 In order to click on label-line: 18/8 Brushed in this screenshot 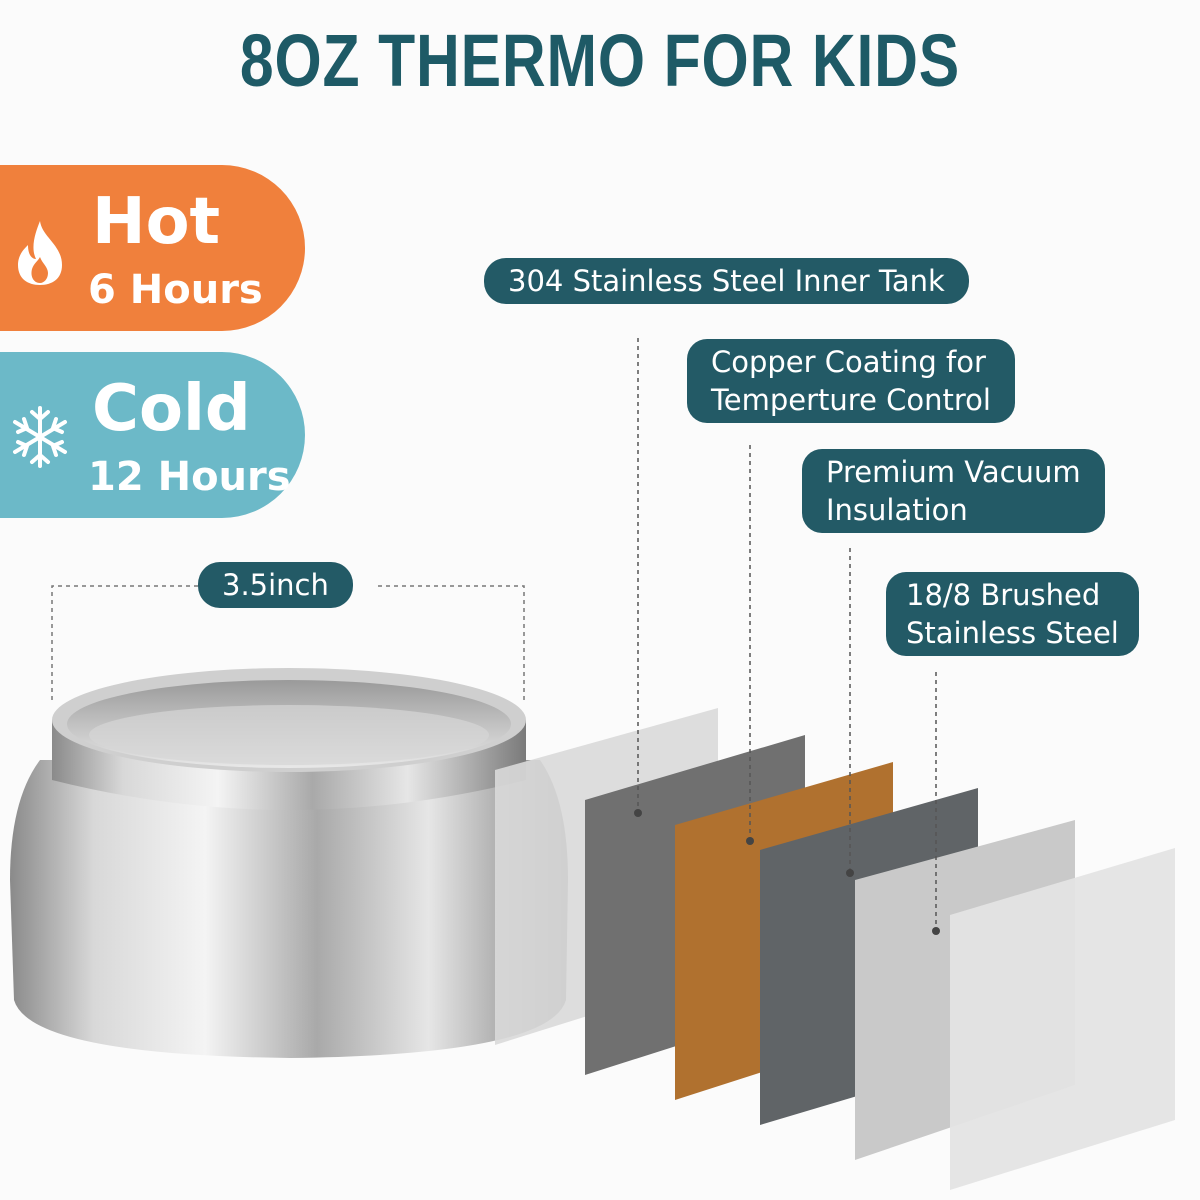, I will do `click(1003, 595)`.